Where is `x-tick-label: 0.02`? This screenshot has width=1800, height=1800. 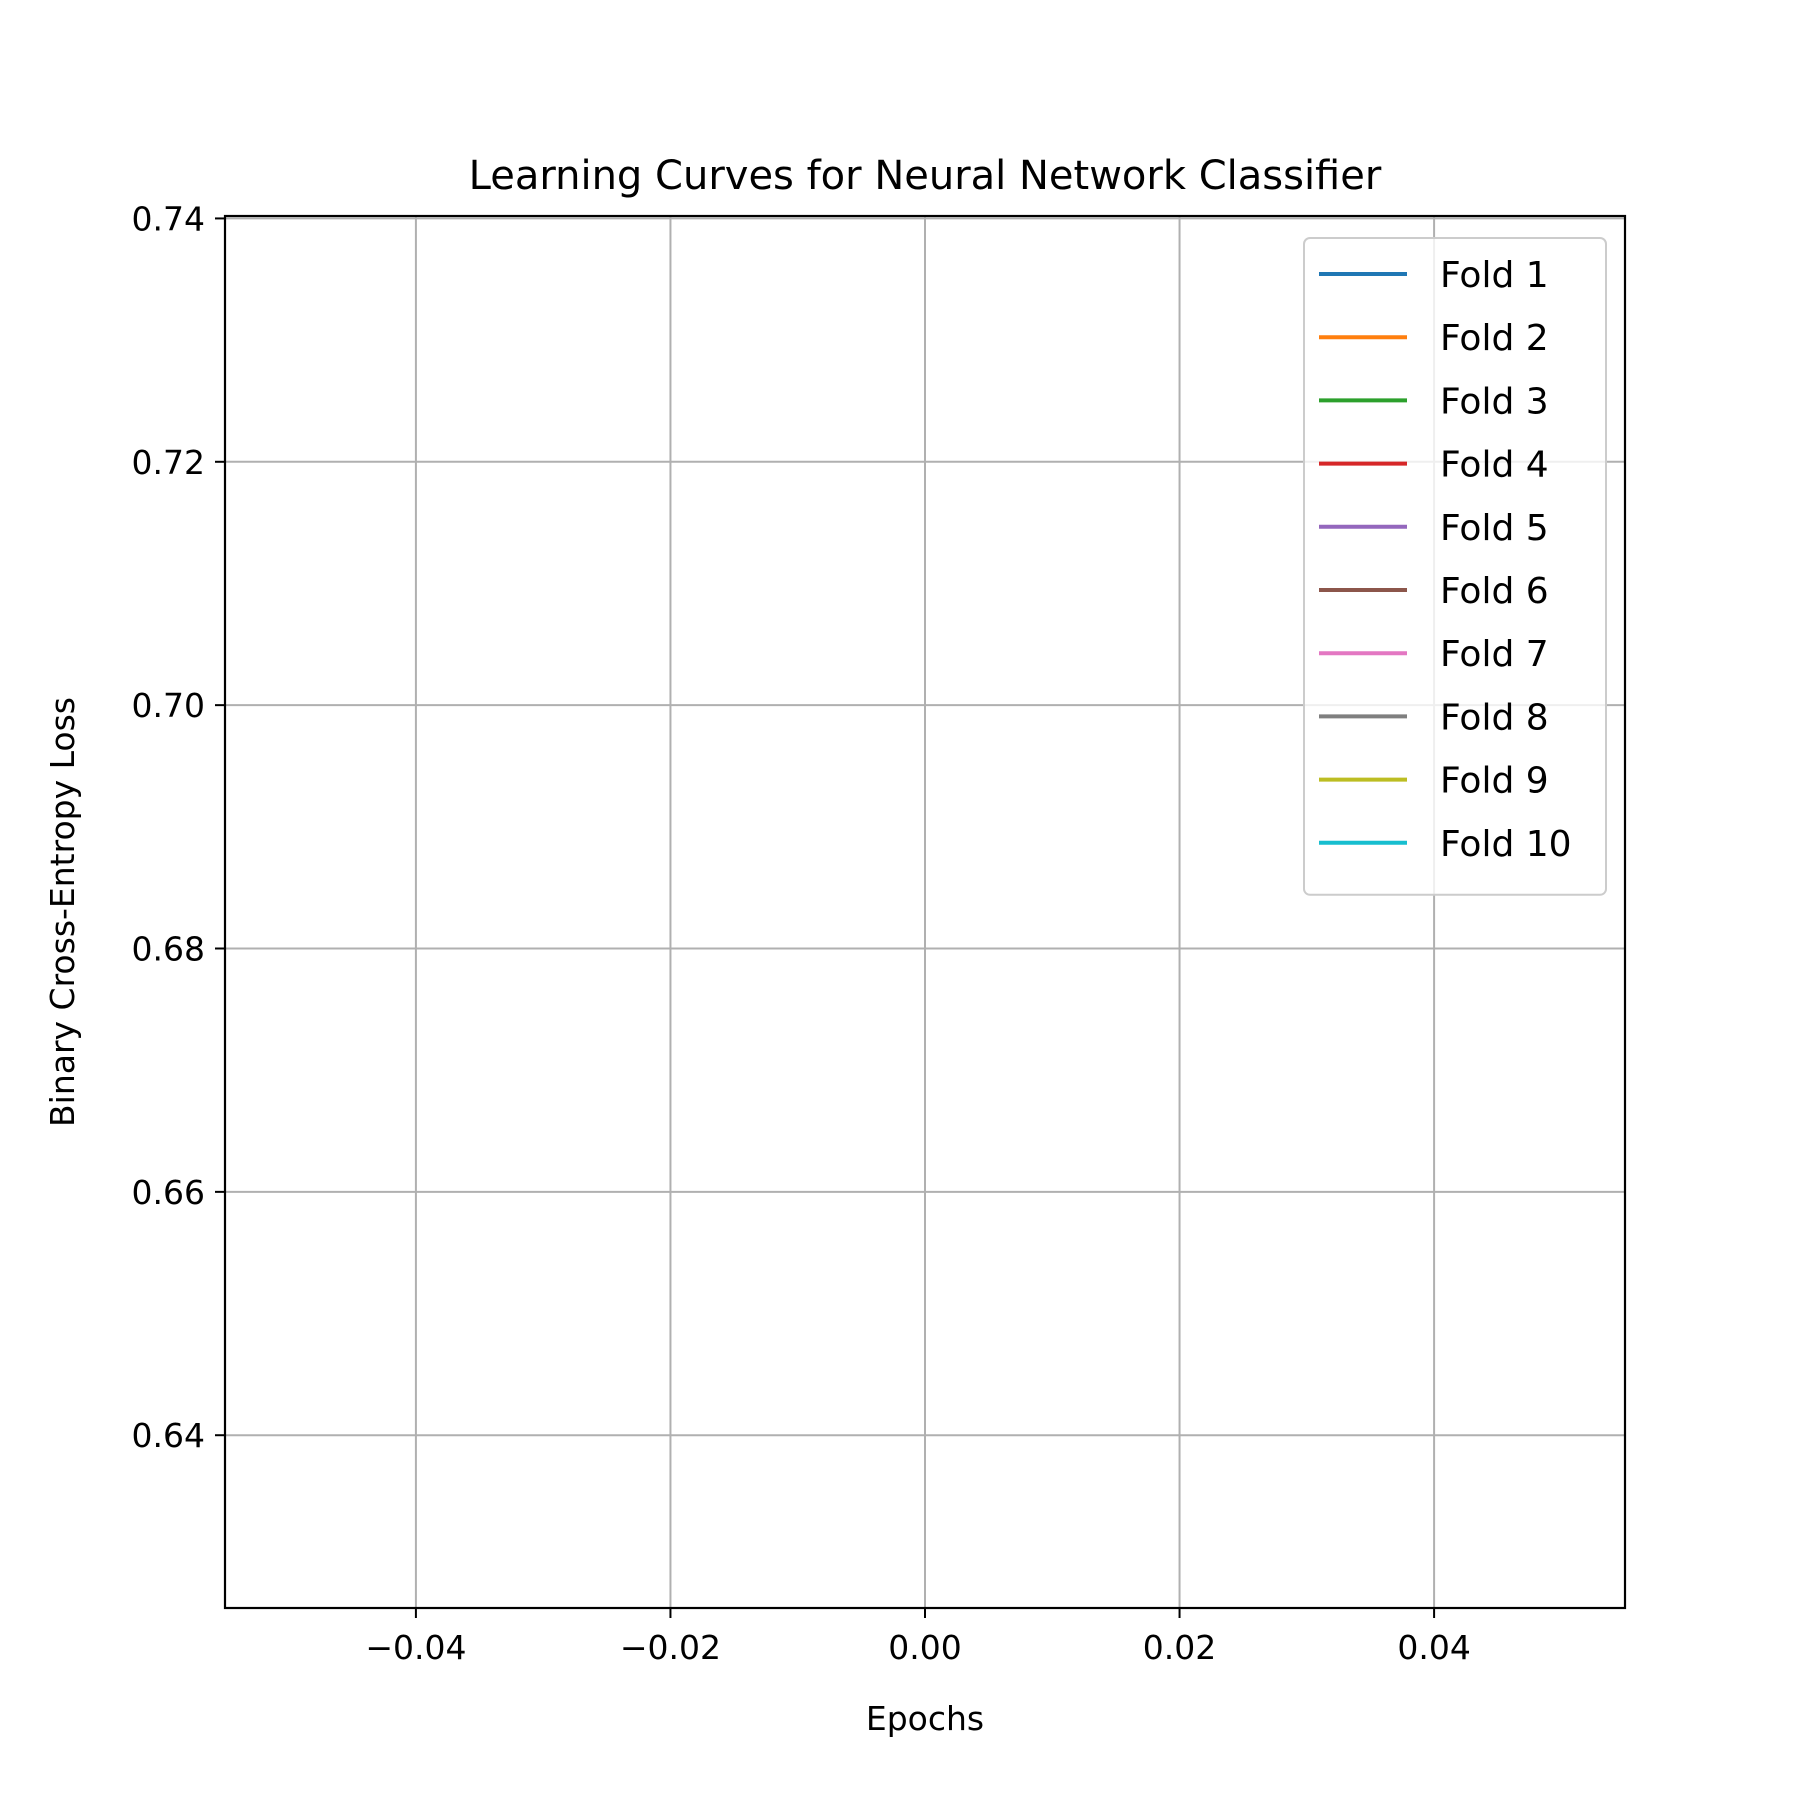 x-tick-label: 0.02 is located at coordinates (1179, 1647).